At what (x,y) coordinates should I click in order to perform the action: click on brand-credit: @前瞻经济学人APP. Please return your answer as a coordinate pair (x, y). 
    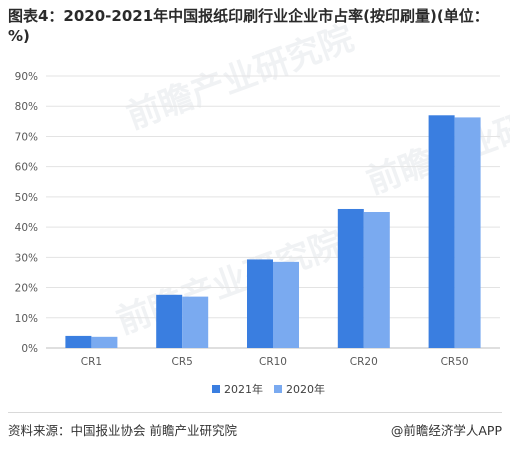
    Looking at the image, I should click on (446, 430).